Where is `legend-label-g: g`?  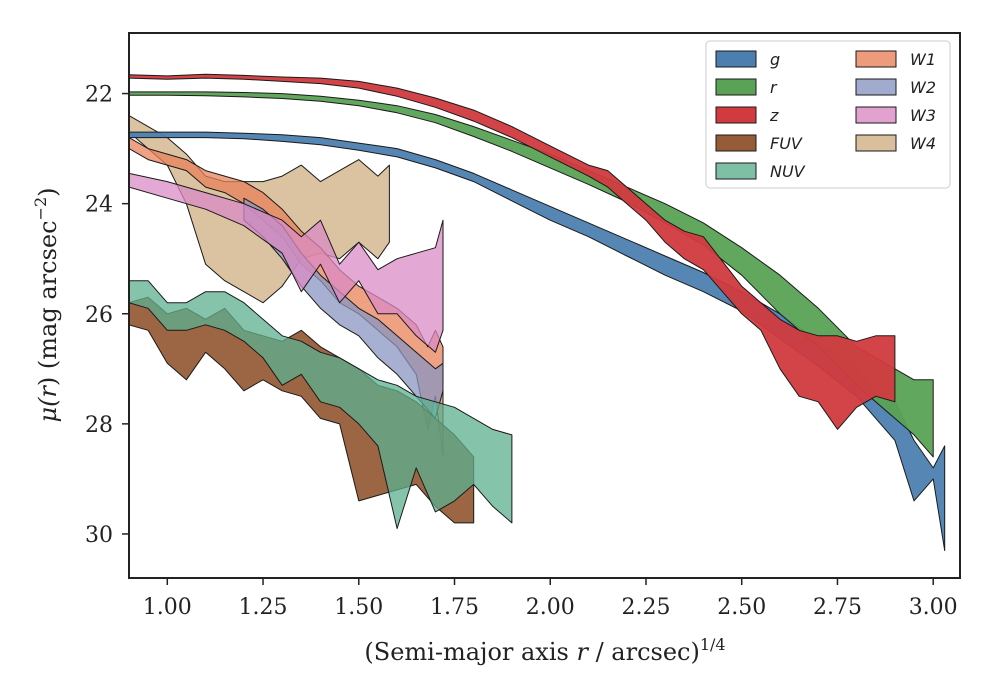
legend-label-g: g is located at coordinates (775, 59).